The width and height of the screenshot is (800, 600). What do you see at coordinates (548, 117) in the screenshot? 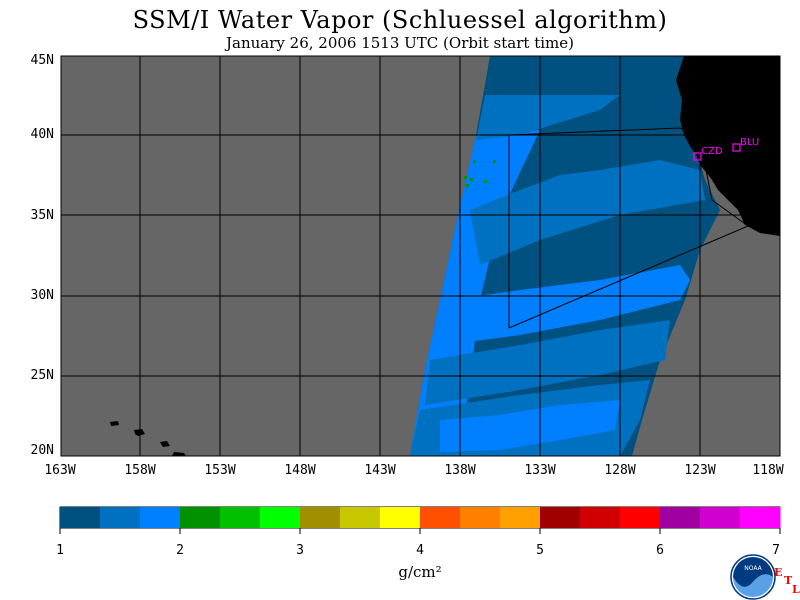
I see `swath-band-medium-north` at bounding box center [548, 117].